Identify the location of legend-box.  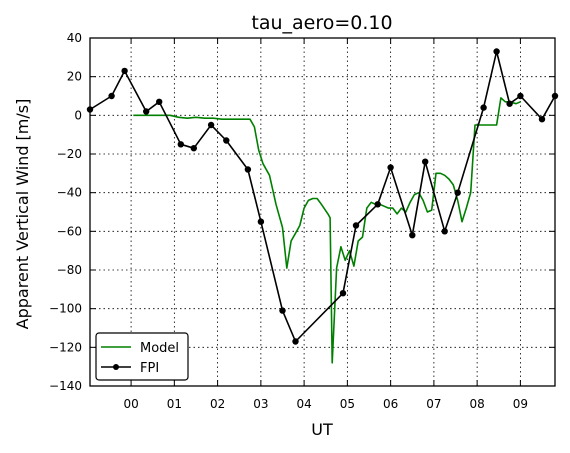
(142, 356).